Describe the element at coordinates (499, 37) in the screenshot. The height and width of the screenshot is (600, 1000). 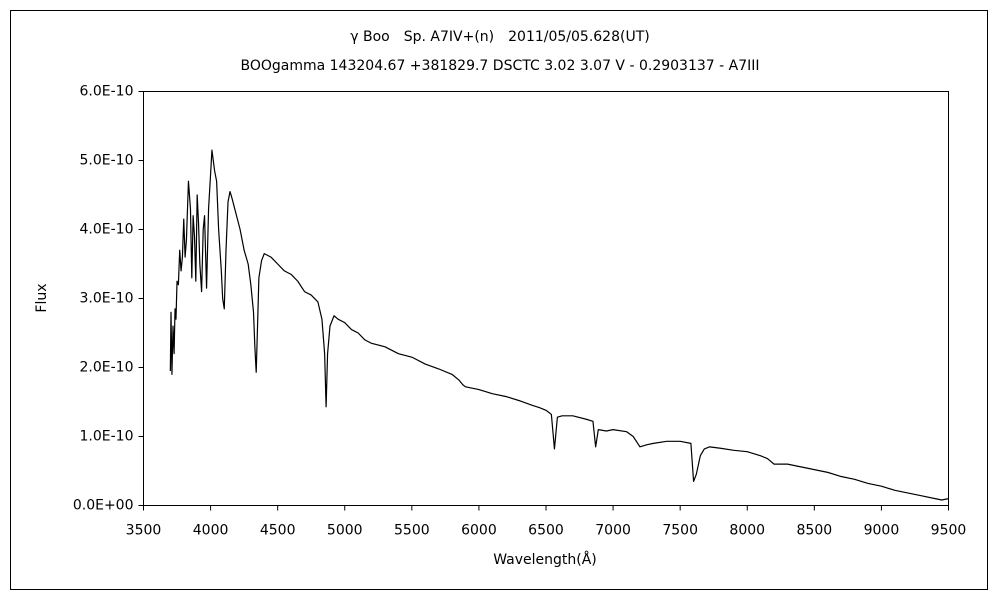
I see `chart-title: γ Boo Sp. A7IV+(n) 2011/05/05.628(UT)` at that location.